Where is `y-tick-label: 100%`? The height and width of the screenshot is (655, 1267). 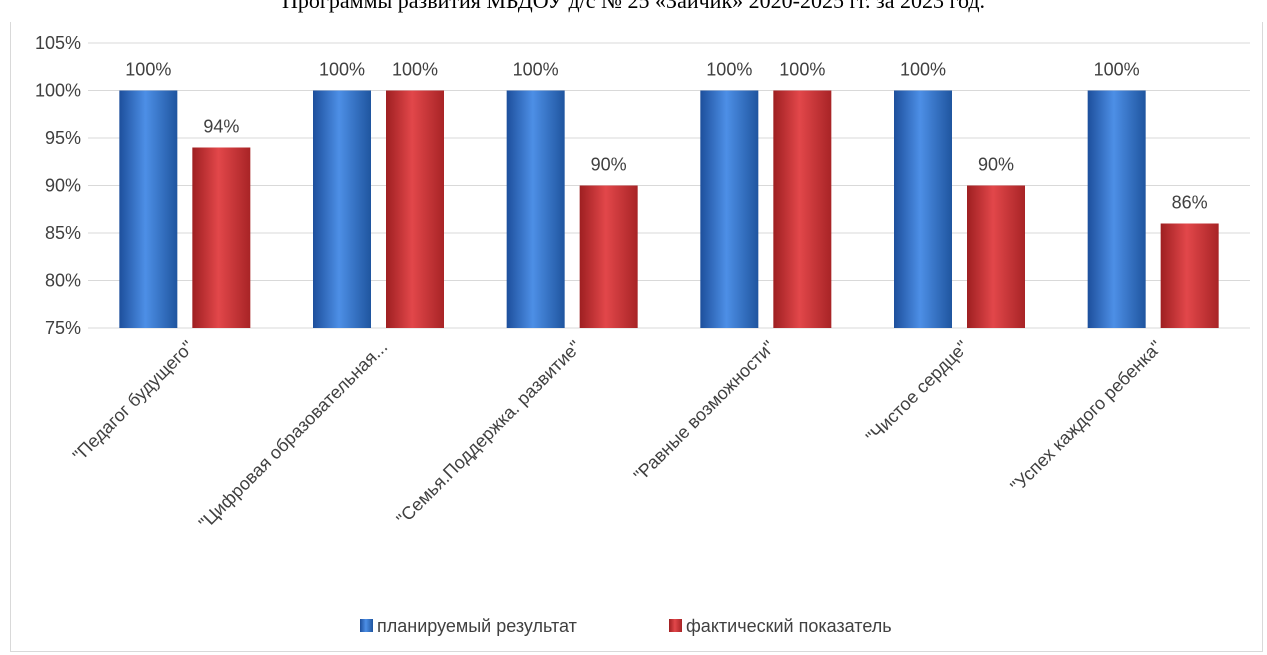 y-tick-label: 100% is located at coordinates (58, 91).